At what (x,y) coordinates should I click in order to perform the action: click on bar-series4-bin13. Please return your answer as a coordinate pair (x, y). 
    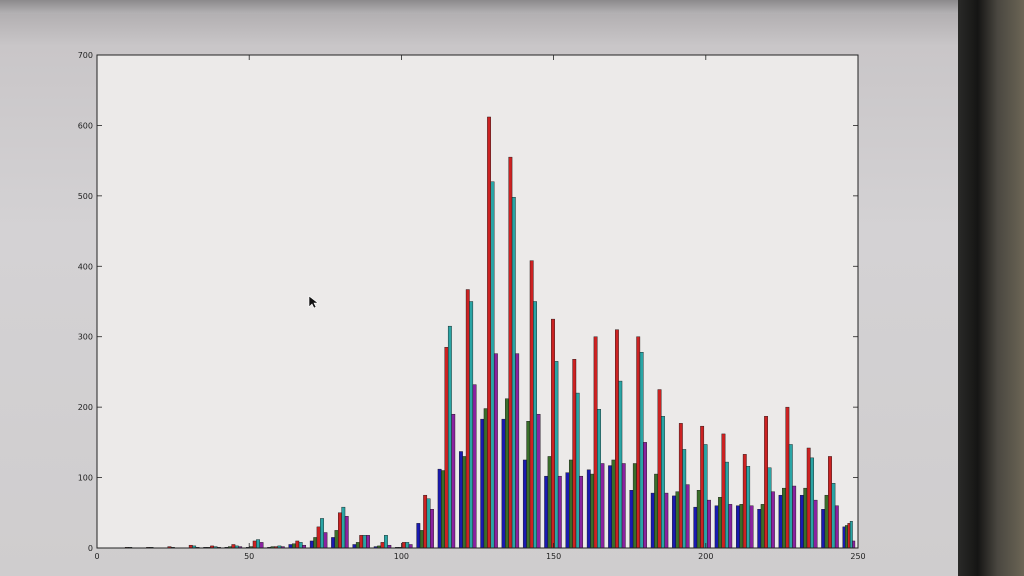
    Looking at the image, I should click on (364, 542).